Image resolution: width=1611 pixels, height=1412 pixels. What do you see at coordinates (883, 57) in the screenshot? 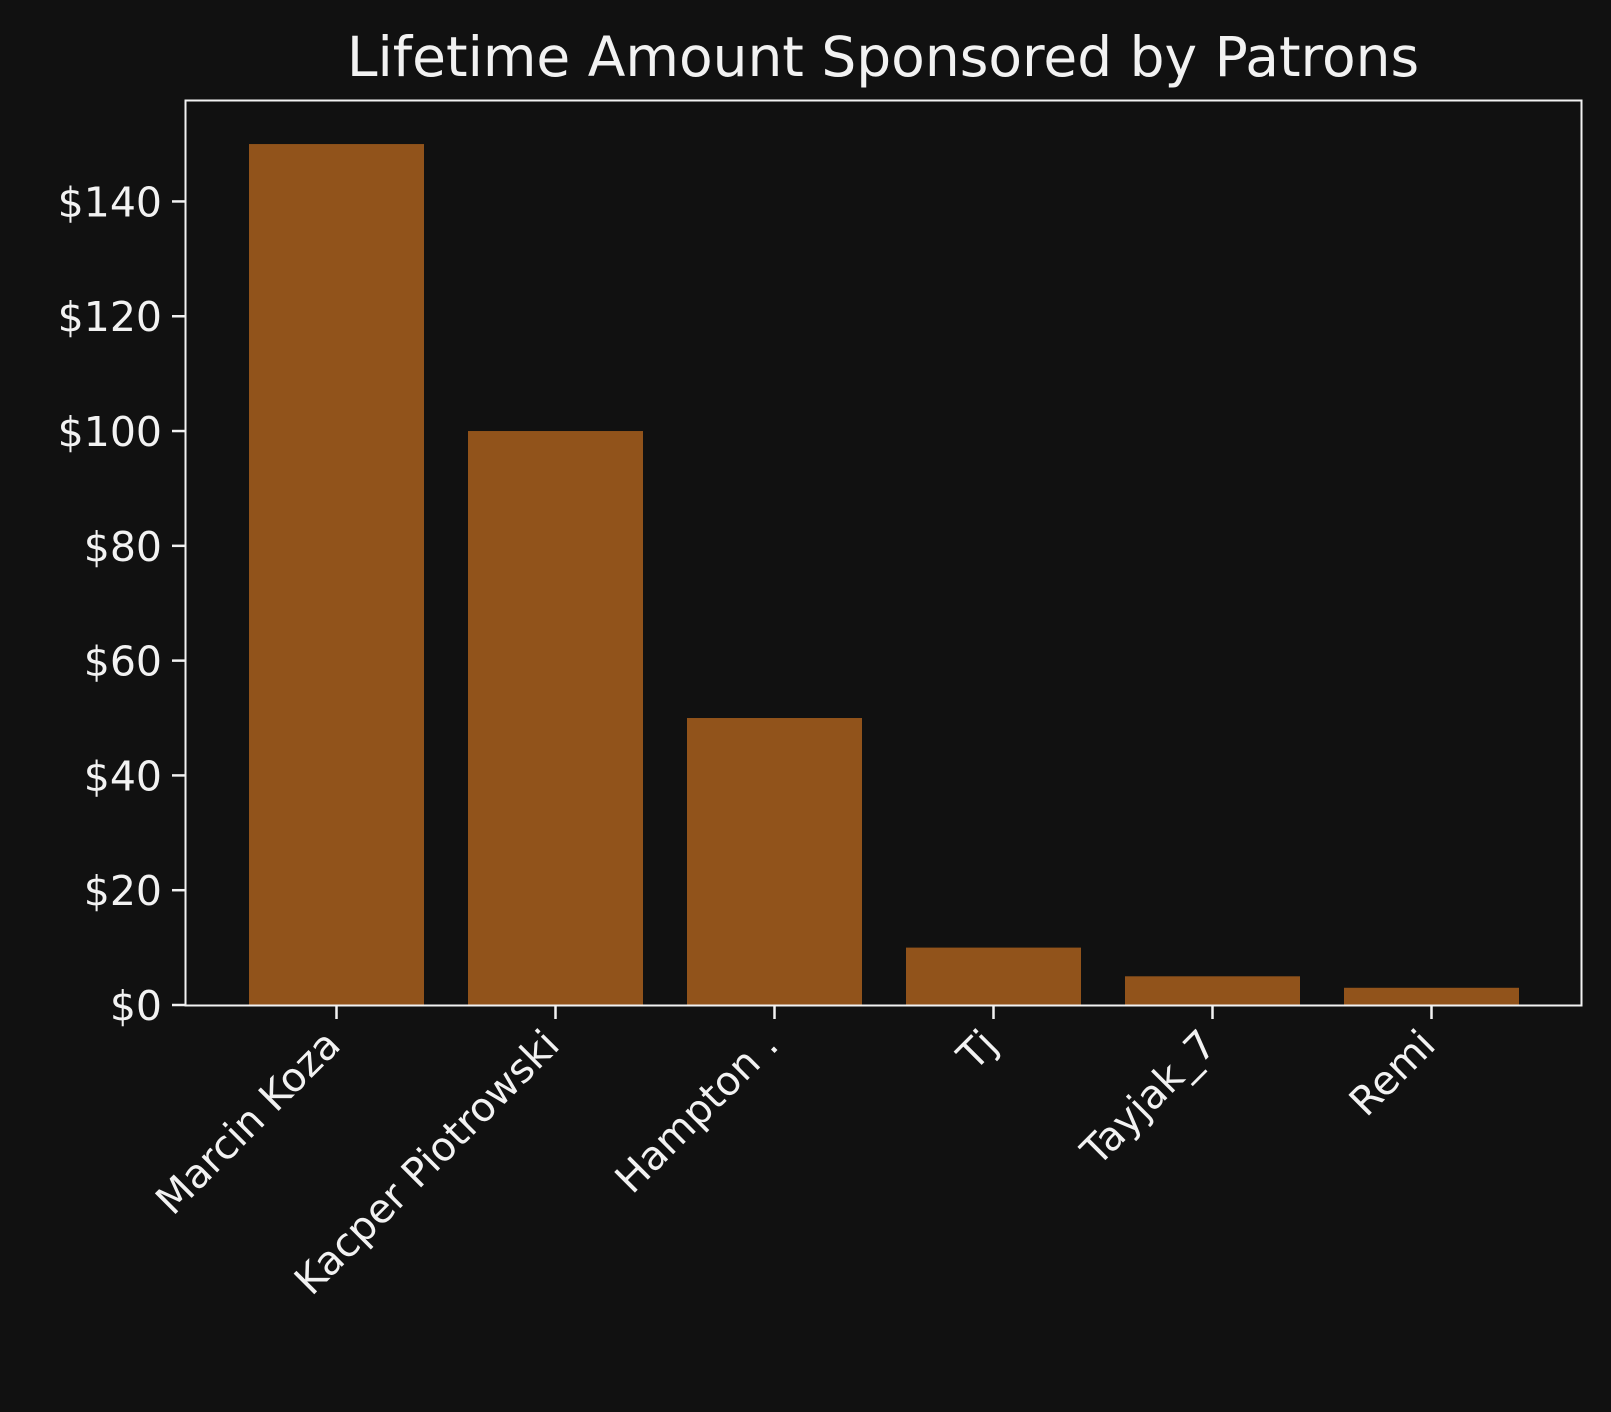
I see `chart-title: Lifetime Amount Sponsored by Patrons` at bounding box center [883, 57].